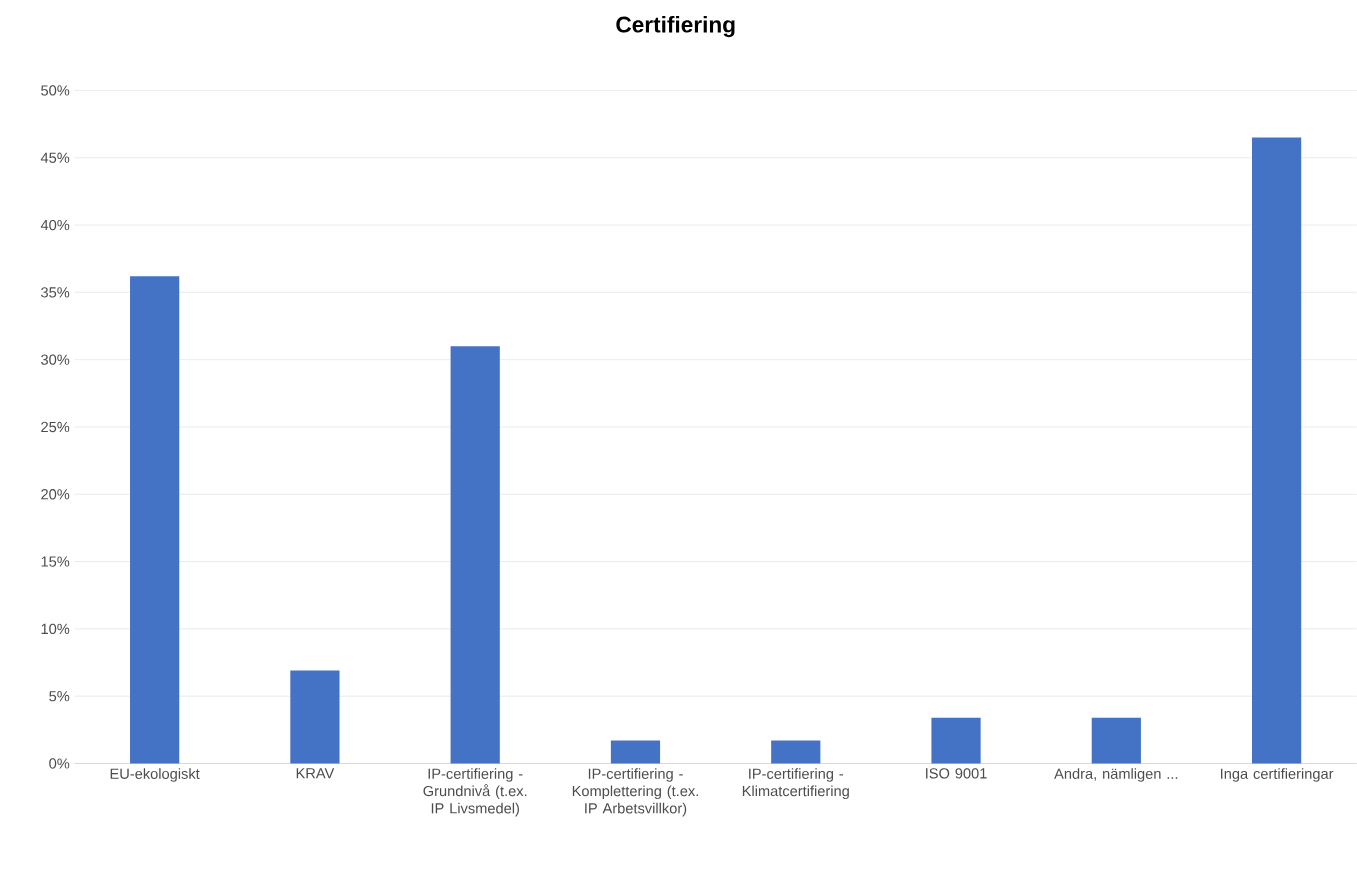 Image resolution: width=1357 pixels, height=886 pixels. What do you see at coordinates (59, 696) in the screenshot?
I see `y-tick-label: 5%` at bounding box center [59, 696].